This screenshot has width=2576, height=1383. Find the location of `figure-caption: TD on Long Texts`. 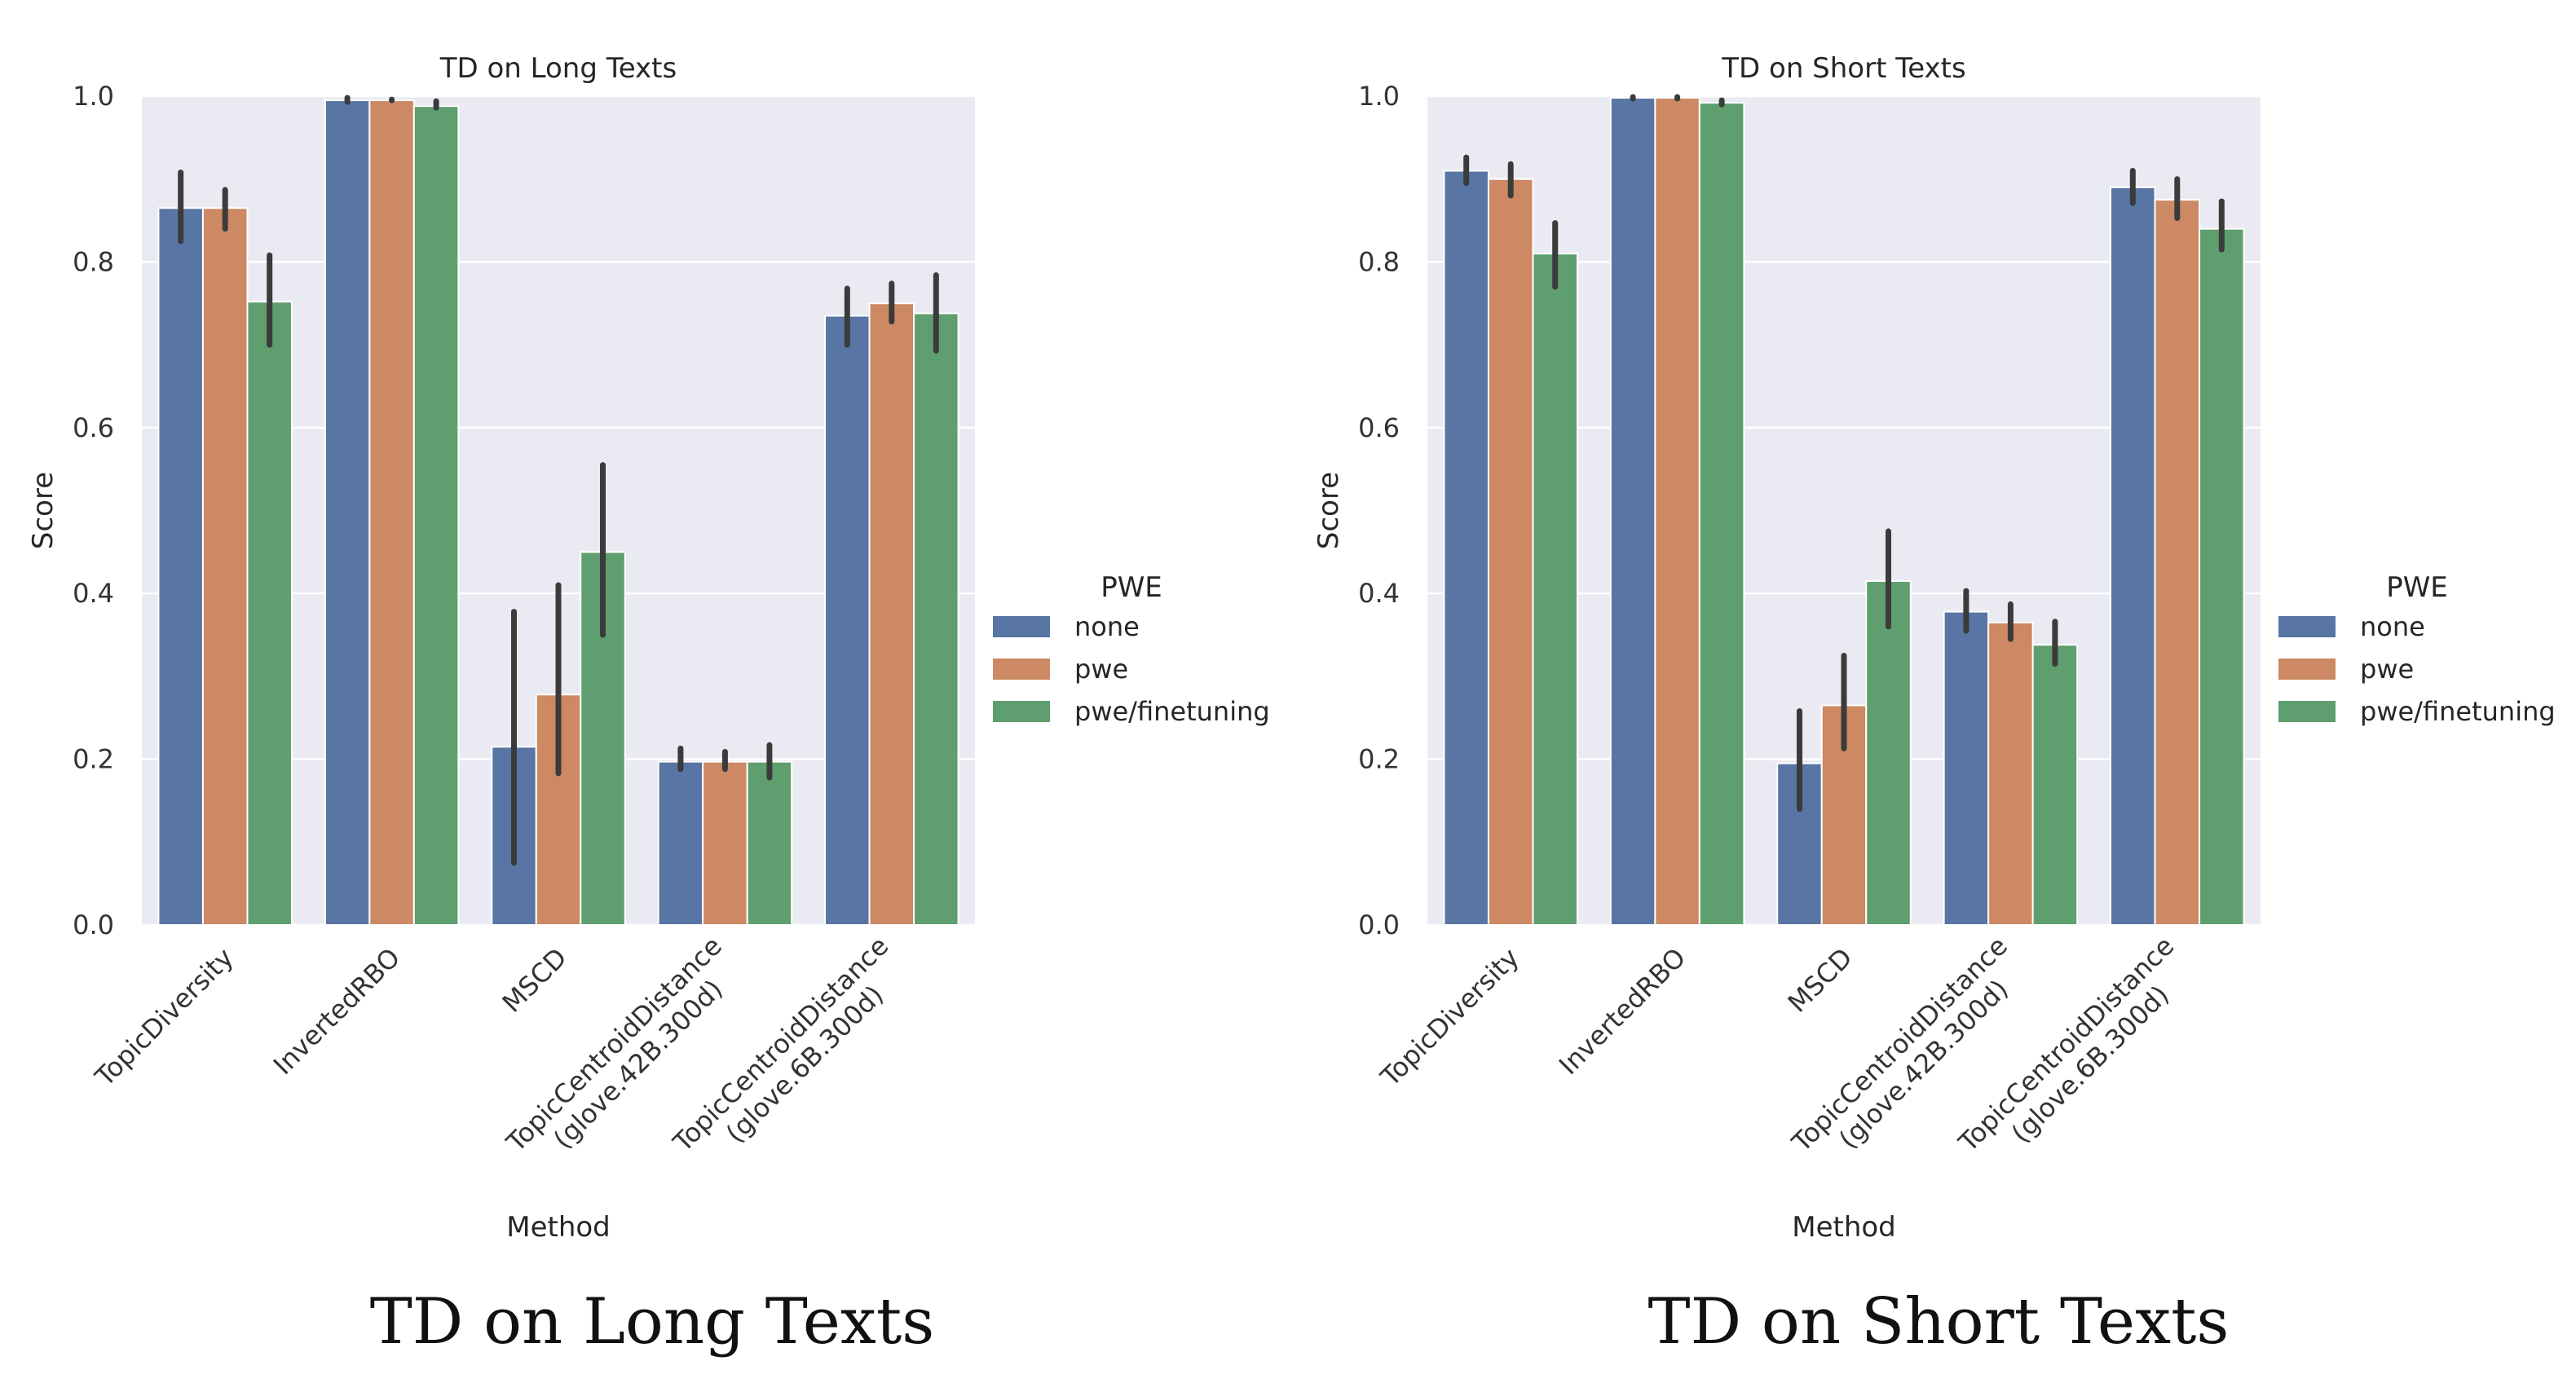

figure-caption: TD on Long Texts is located at coordinates (652, 1322).